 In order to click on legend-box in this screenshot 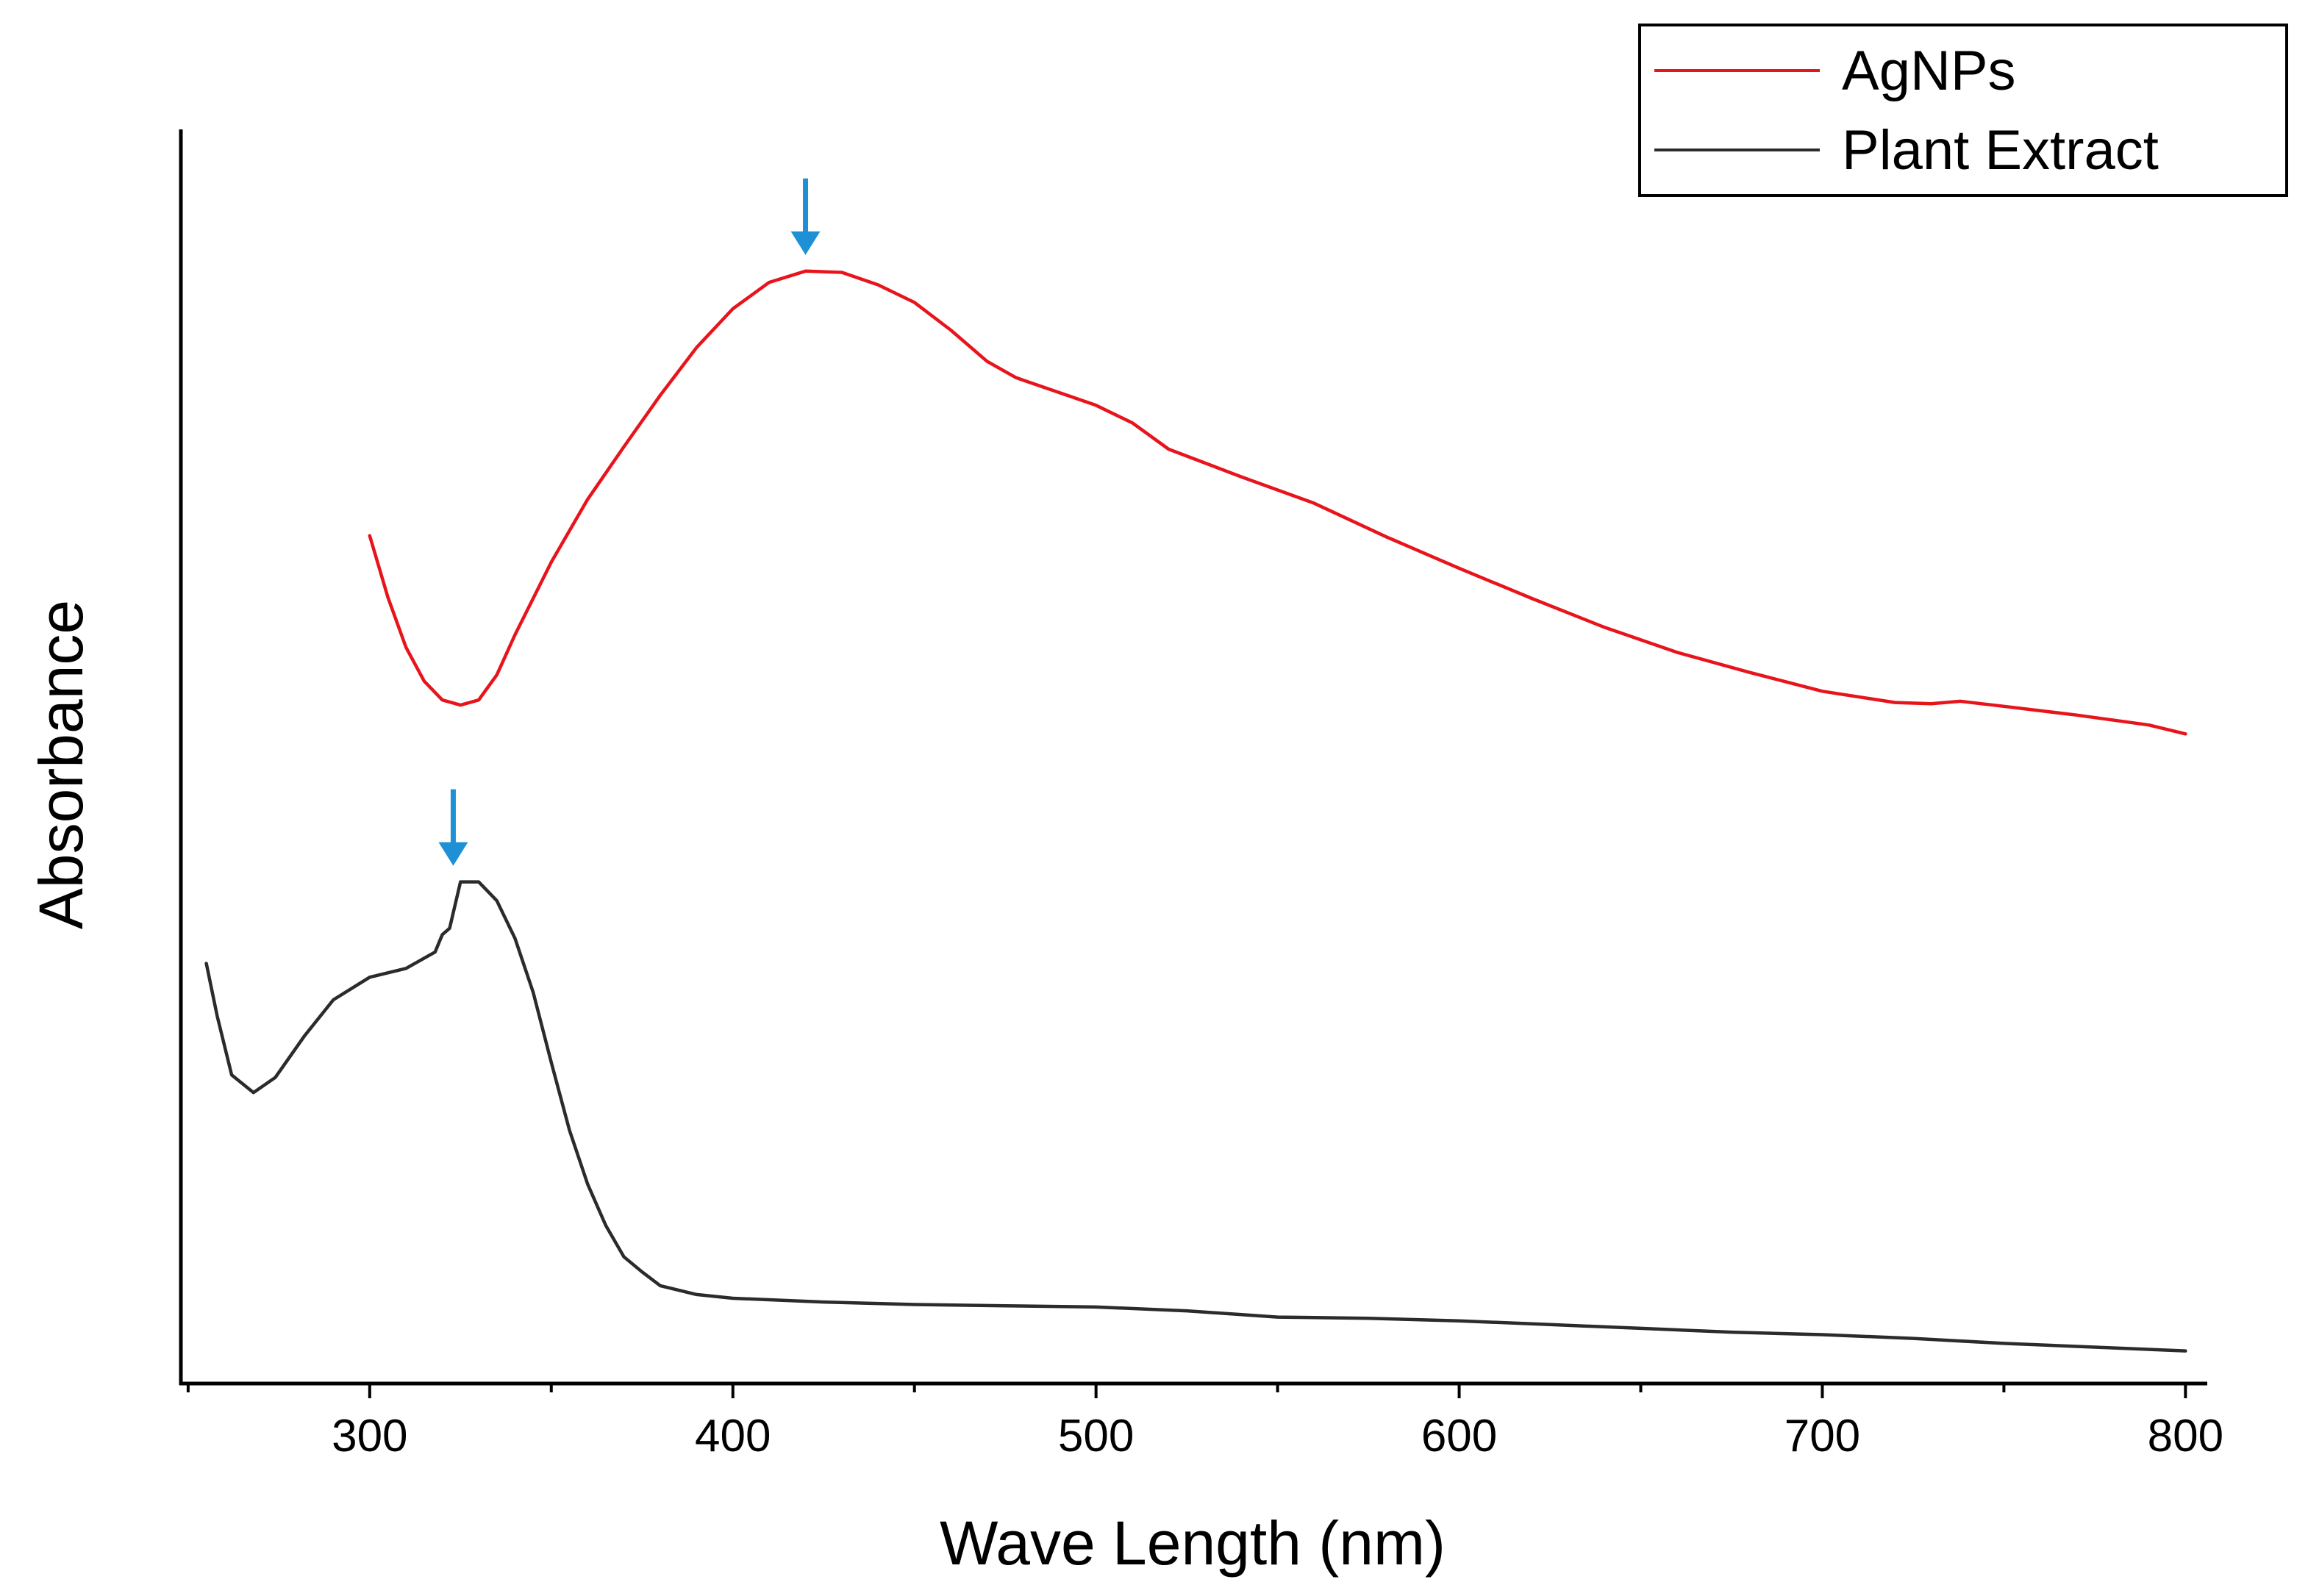, I will do `click(1963, 110)`.